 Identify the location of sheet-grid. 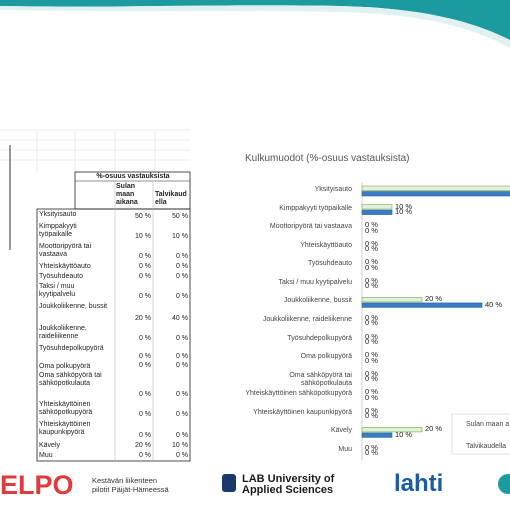
(95, 150).